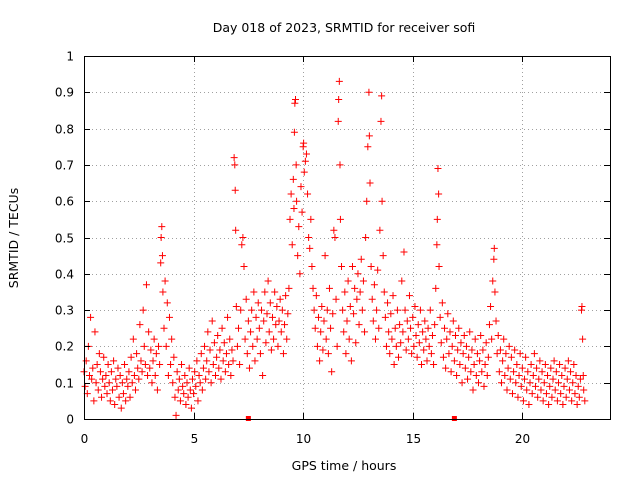  Describe the element at coordinates (64, 93) in the screenshot. I see `y-tick-label: 0.9` at that location.